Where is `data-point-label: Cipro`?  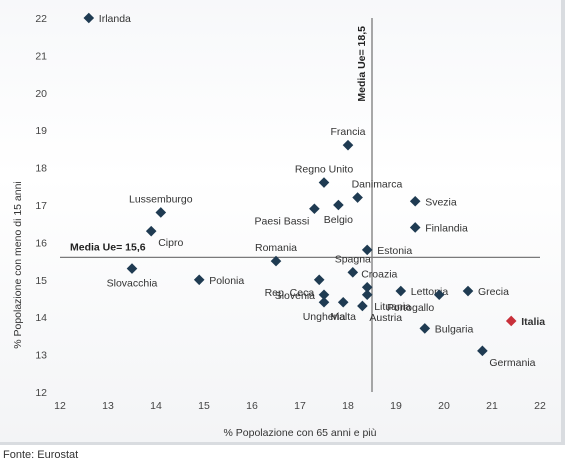 data-point-label: Cipro is located at coordinates (170, 243).